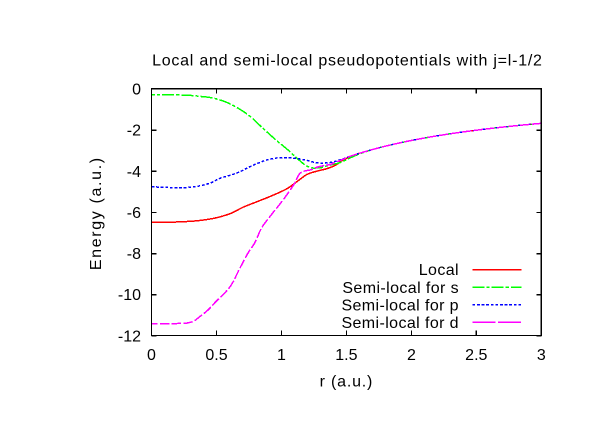 The height and width of the screenshot is (433, 612). I want to click on svg-text: Semi-local for d, so click(400, 323).